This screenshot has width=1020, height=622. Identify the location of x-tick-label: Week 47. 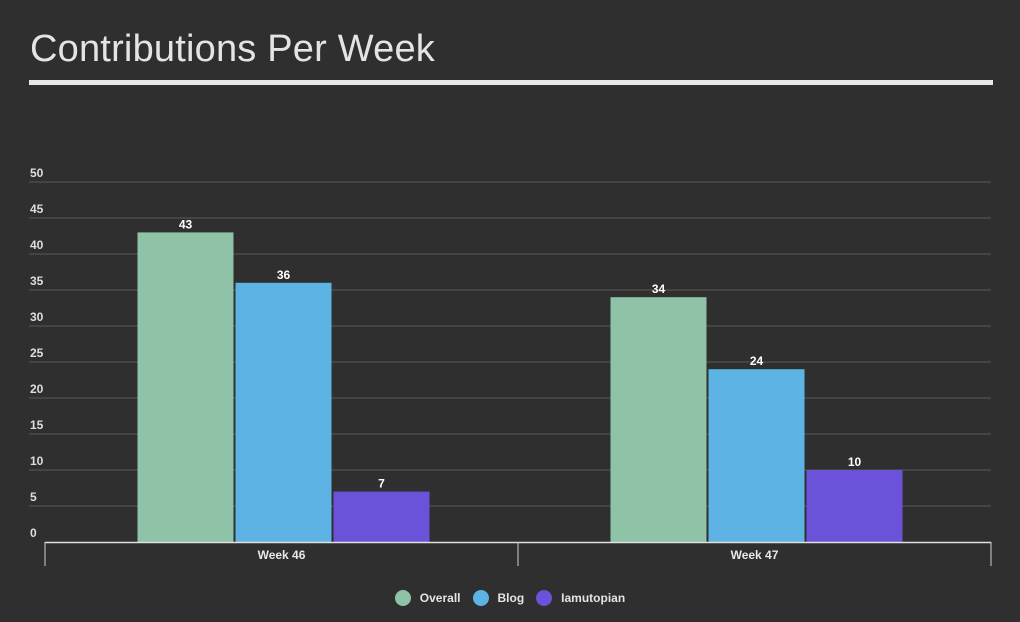
(755, 555).